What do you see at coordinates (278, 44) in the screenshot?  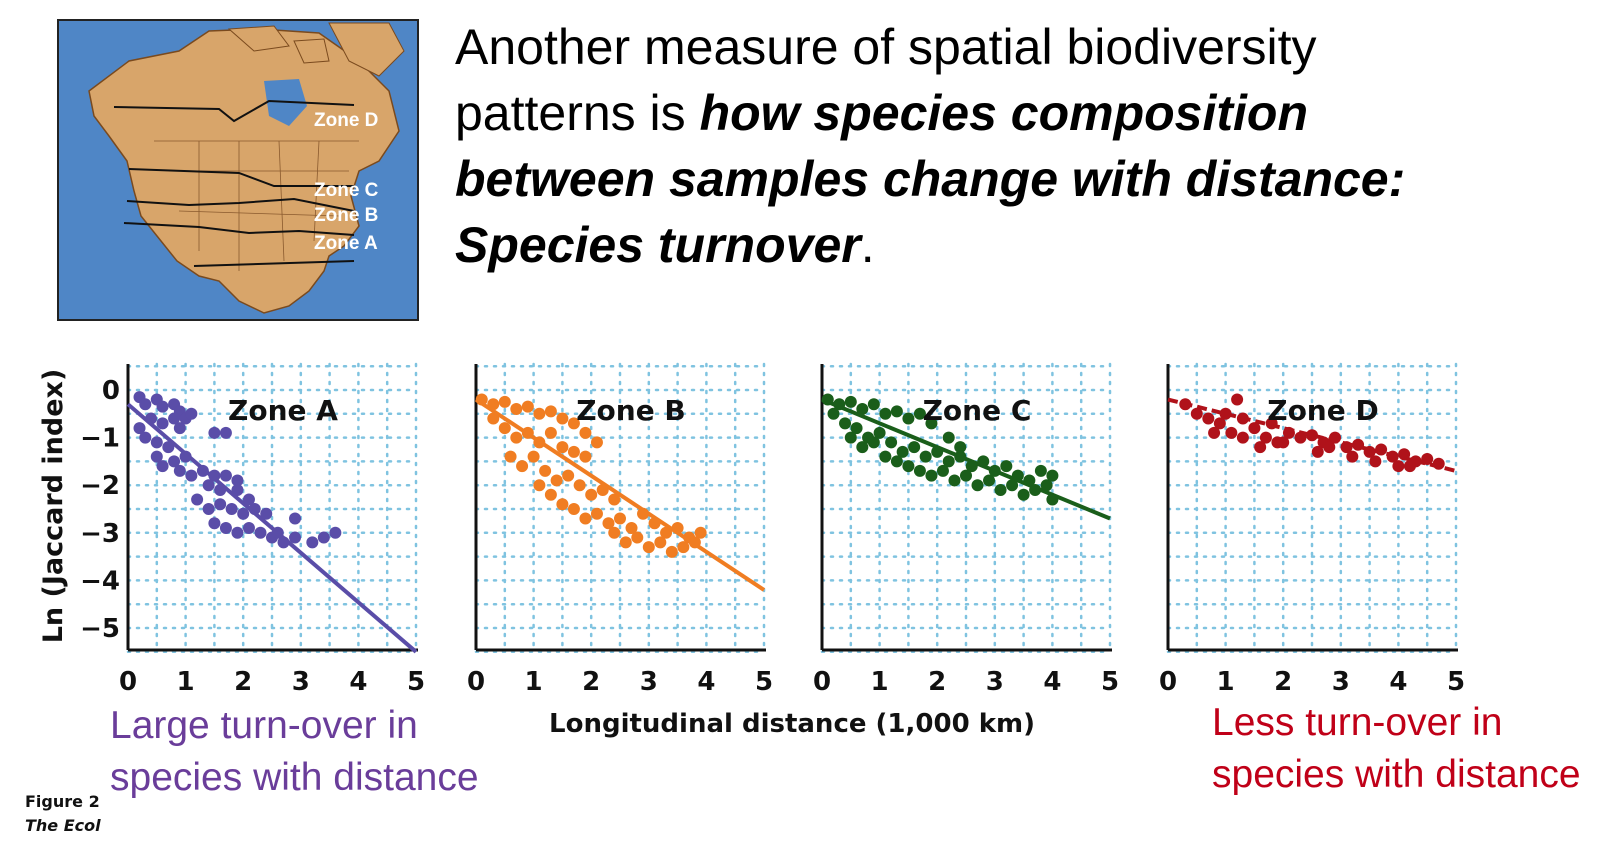 I see `arctic-islands` at bounding box center [278, 44].